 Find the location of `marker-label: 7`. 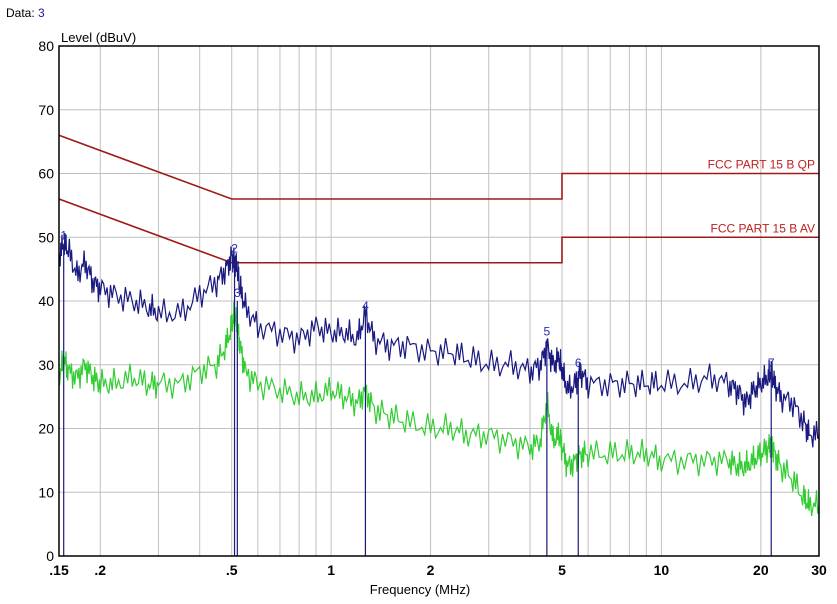

marker-label: 7 is located at coordinates (771, 363).